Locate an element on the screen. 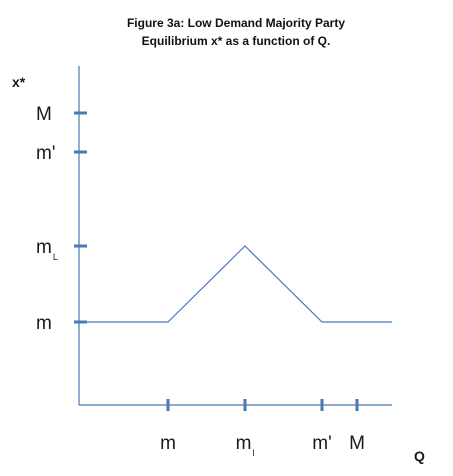 This screenshot has width=453, height=476. x-ticks: m ml m' M is located at coordinates (262, 428).